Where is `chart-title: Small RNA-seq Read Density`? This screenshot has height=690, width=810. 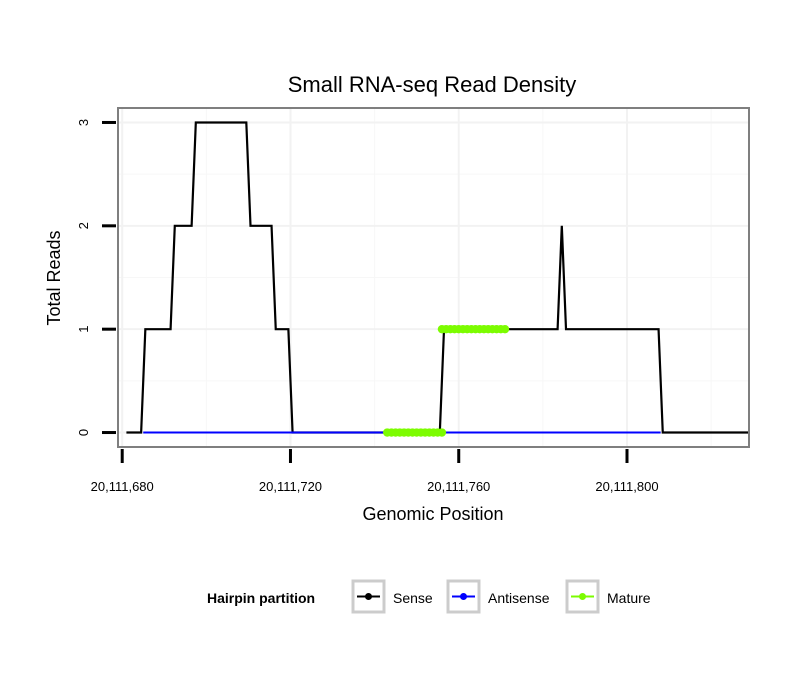 chart-title: Small RNA-seq Read Density is located at coordinates (432, 84).